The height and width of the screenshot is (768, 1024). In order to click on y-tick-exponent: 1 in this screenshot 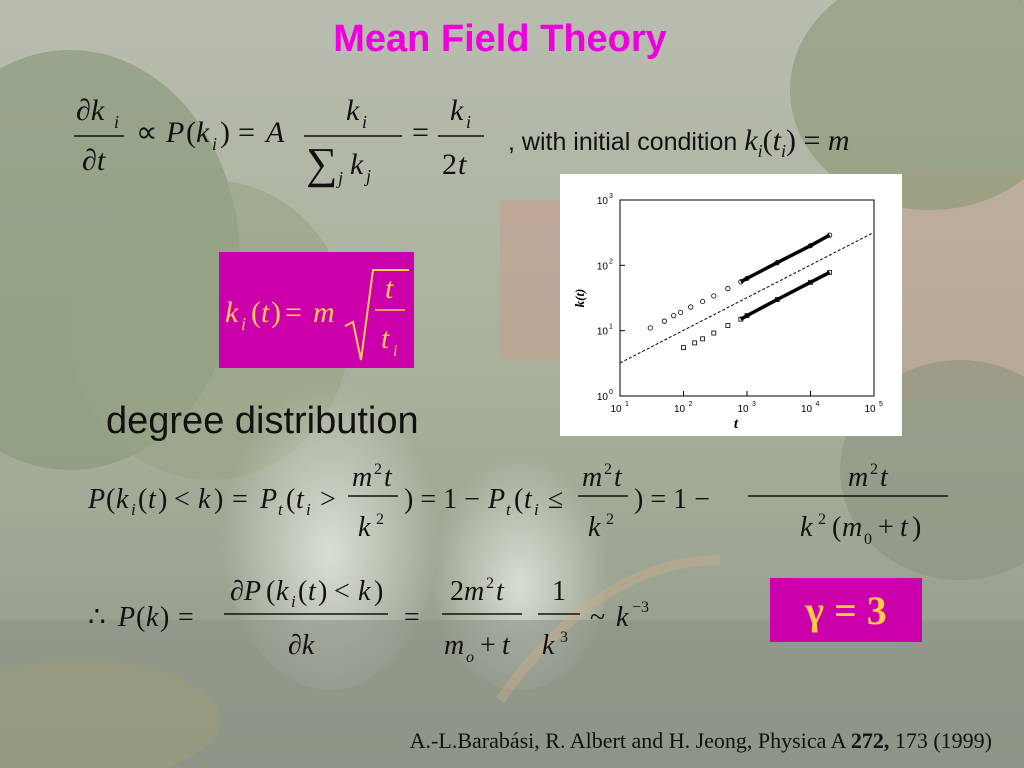, I will do `click(611, 327)`.